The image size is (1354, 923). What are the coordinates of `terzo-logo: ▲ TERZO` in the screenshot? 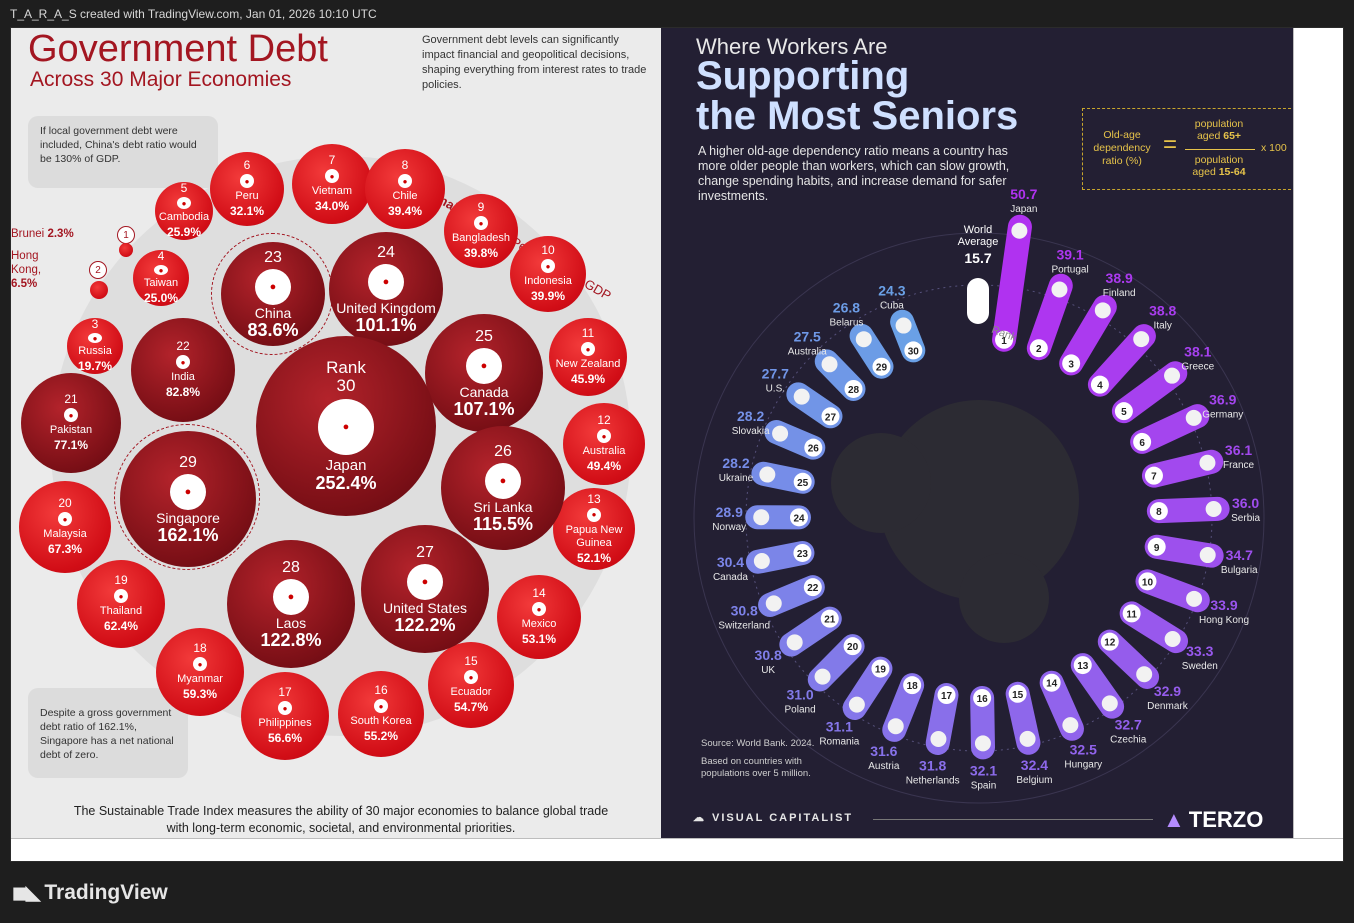 It's located at (1213, 819).